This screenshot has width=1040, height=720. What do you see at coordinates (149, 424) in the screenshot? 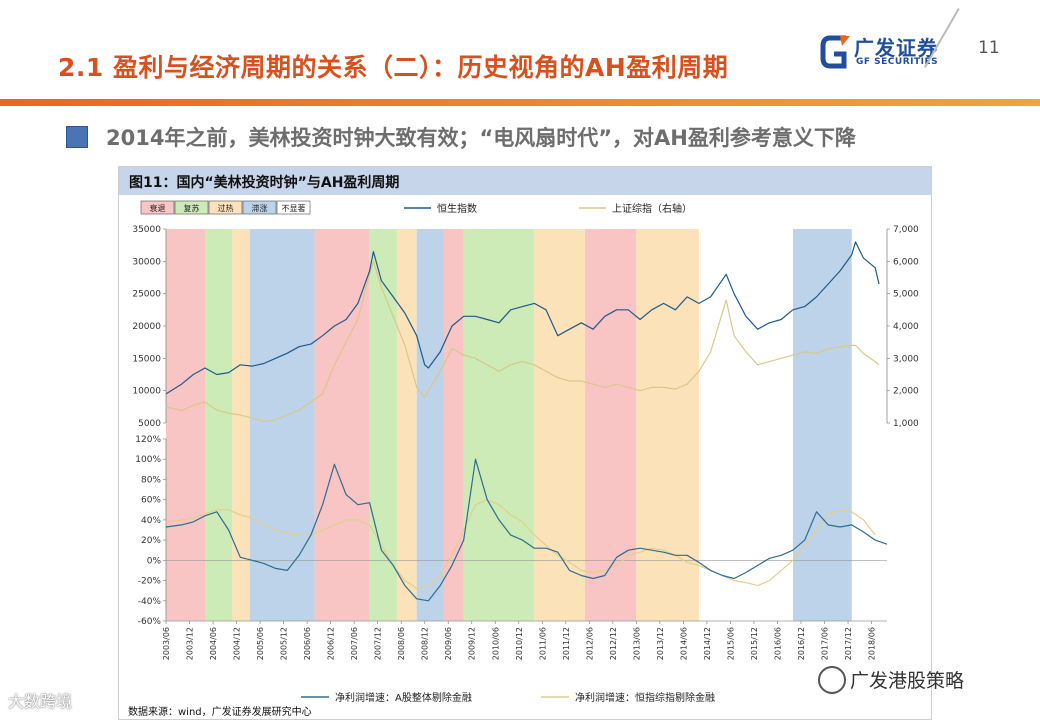
I see `top-left-tick-label-0: 5000` at bounding box center [149, 424].